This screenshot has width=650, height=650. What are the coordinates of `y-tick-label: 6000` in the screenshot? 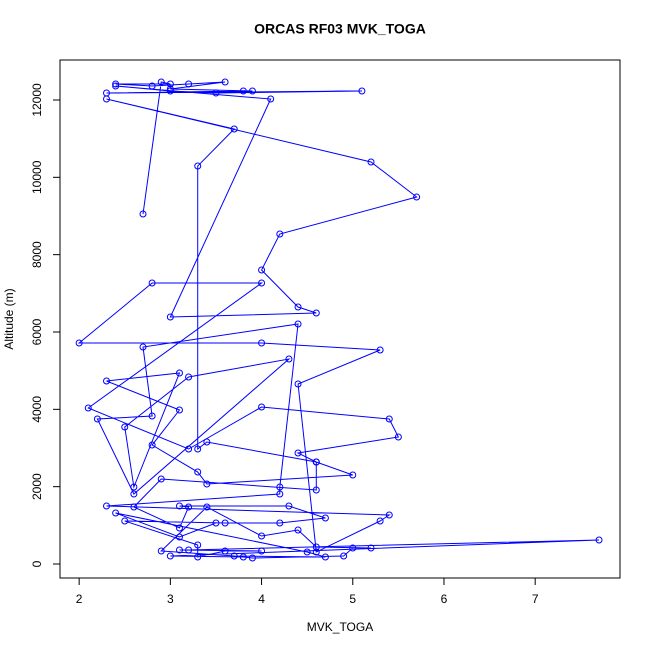 It's located at (37, 331).